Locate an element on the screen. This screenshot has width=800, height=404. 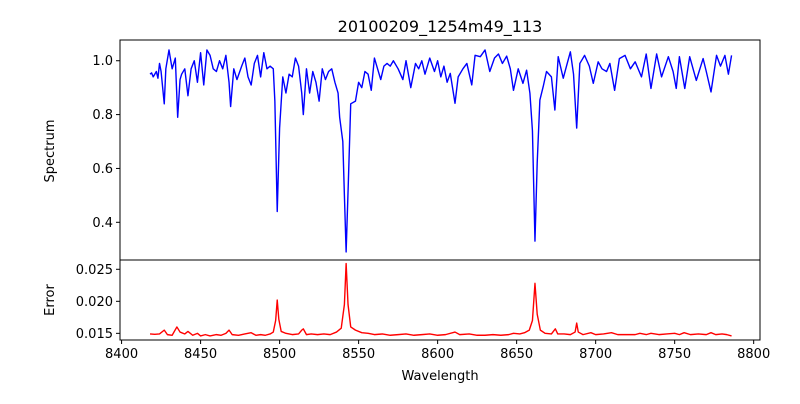
y-axis-label-error: Error is located at coordinates (50, 300).